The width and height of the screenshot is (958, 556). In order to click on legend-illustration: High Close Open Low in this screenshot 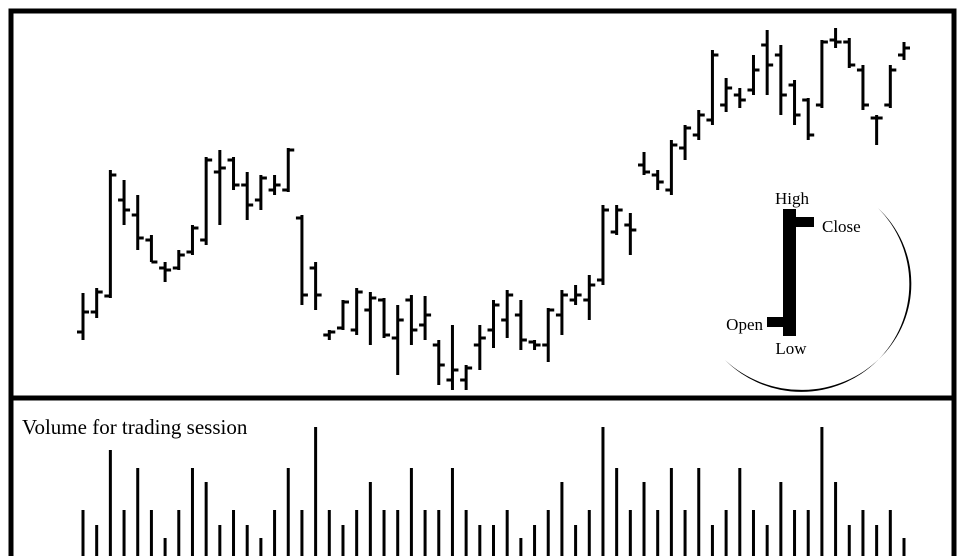, I will do `click(818, 290)`.